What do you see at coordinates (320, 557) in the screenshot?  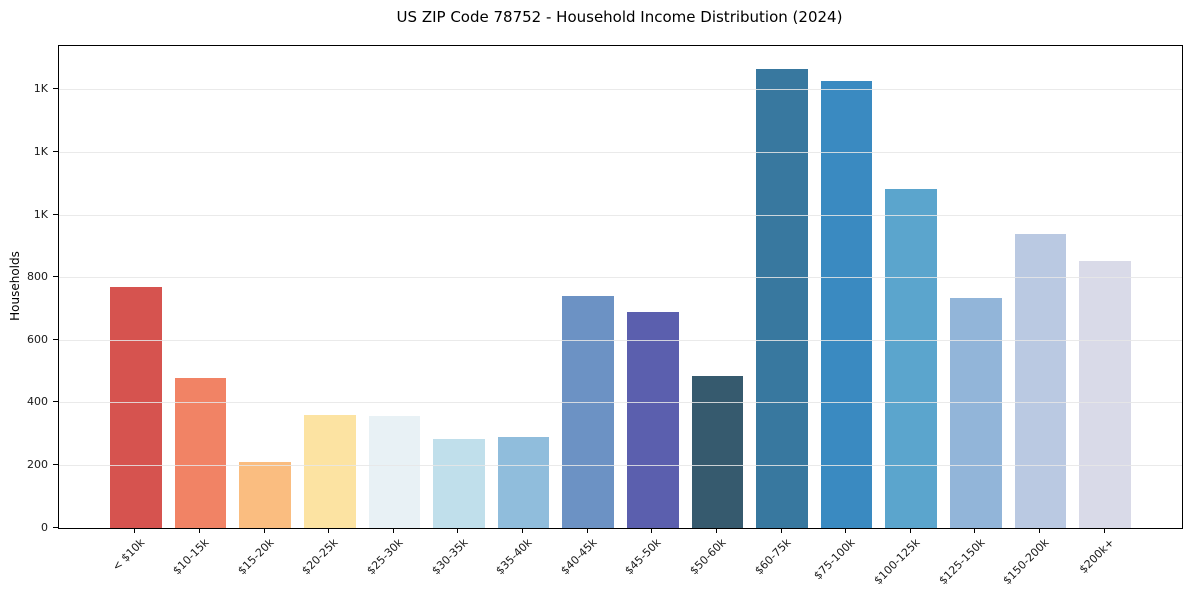 I see `x-tick-label: $20-25k` at bounding box center [320, 557].